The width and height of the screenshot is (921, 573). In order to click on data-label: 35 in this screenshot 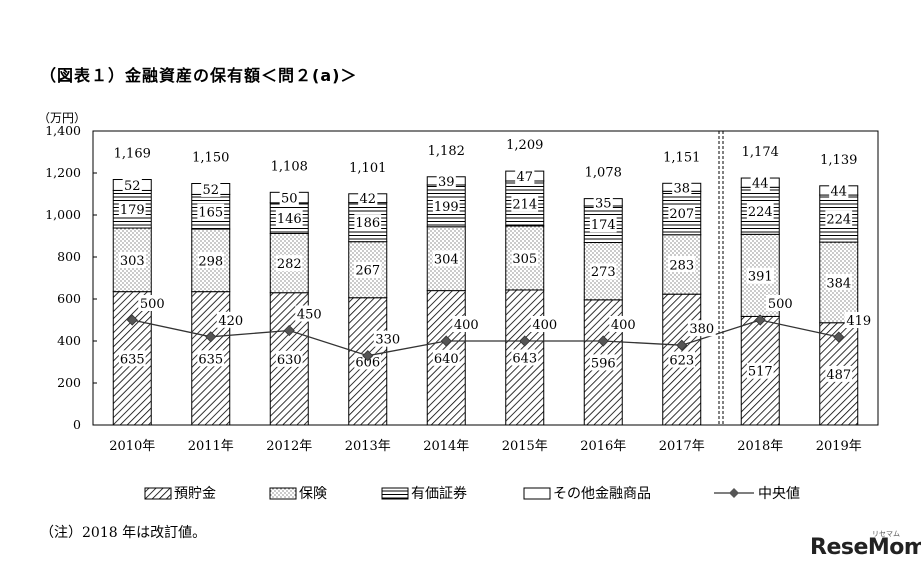, I will do `click(603, 203)`.